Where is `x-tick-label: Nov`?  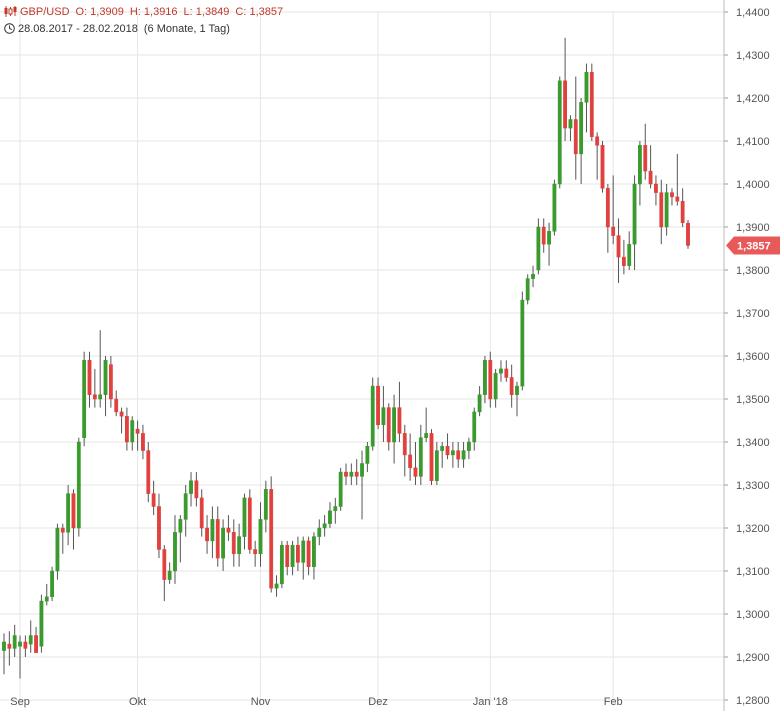
x-tick-label: Nov is located at coordinates (261, 702).